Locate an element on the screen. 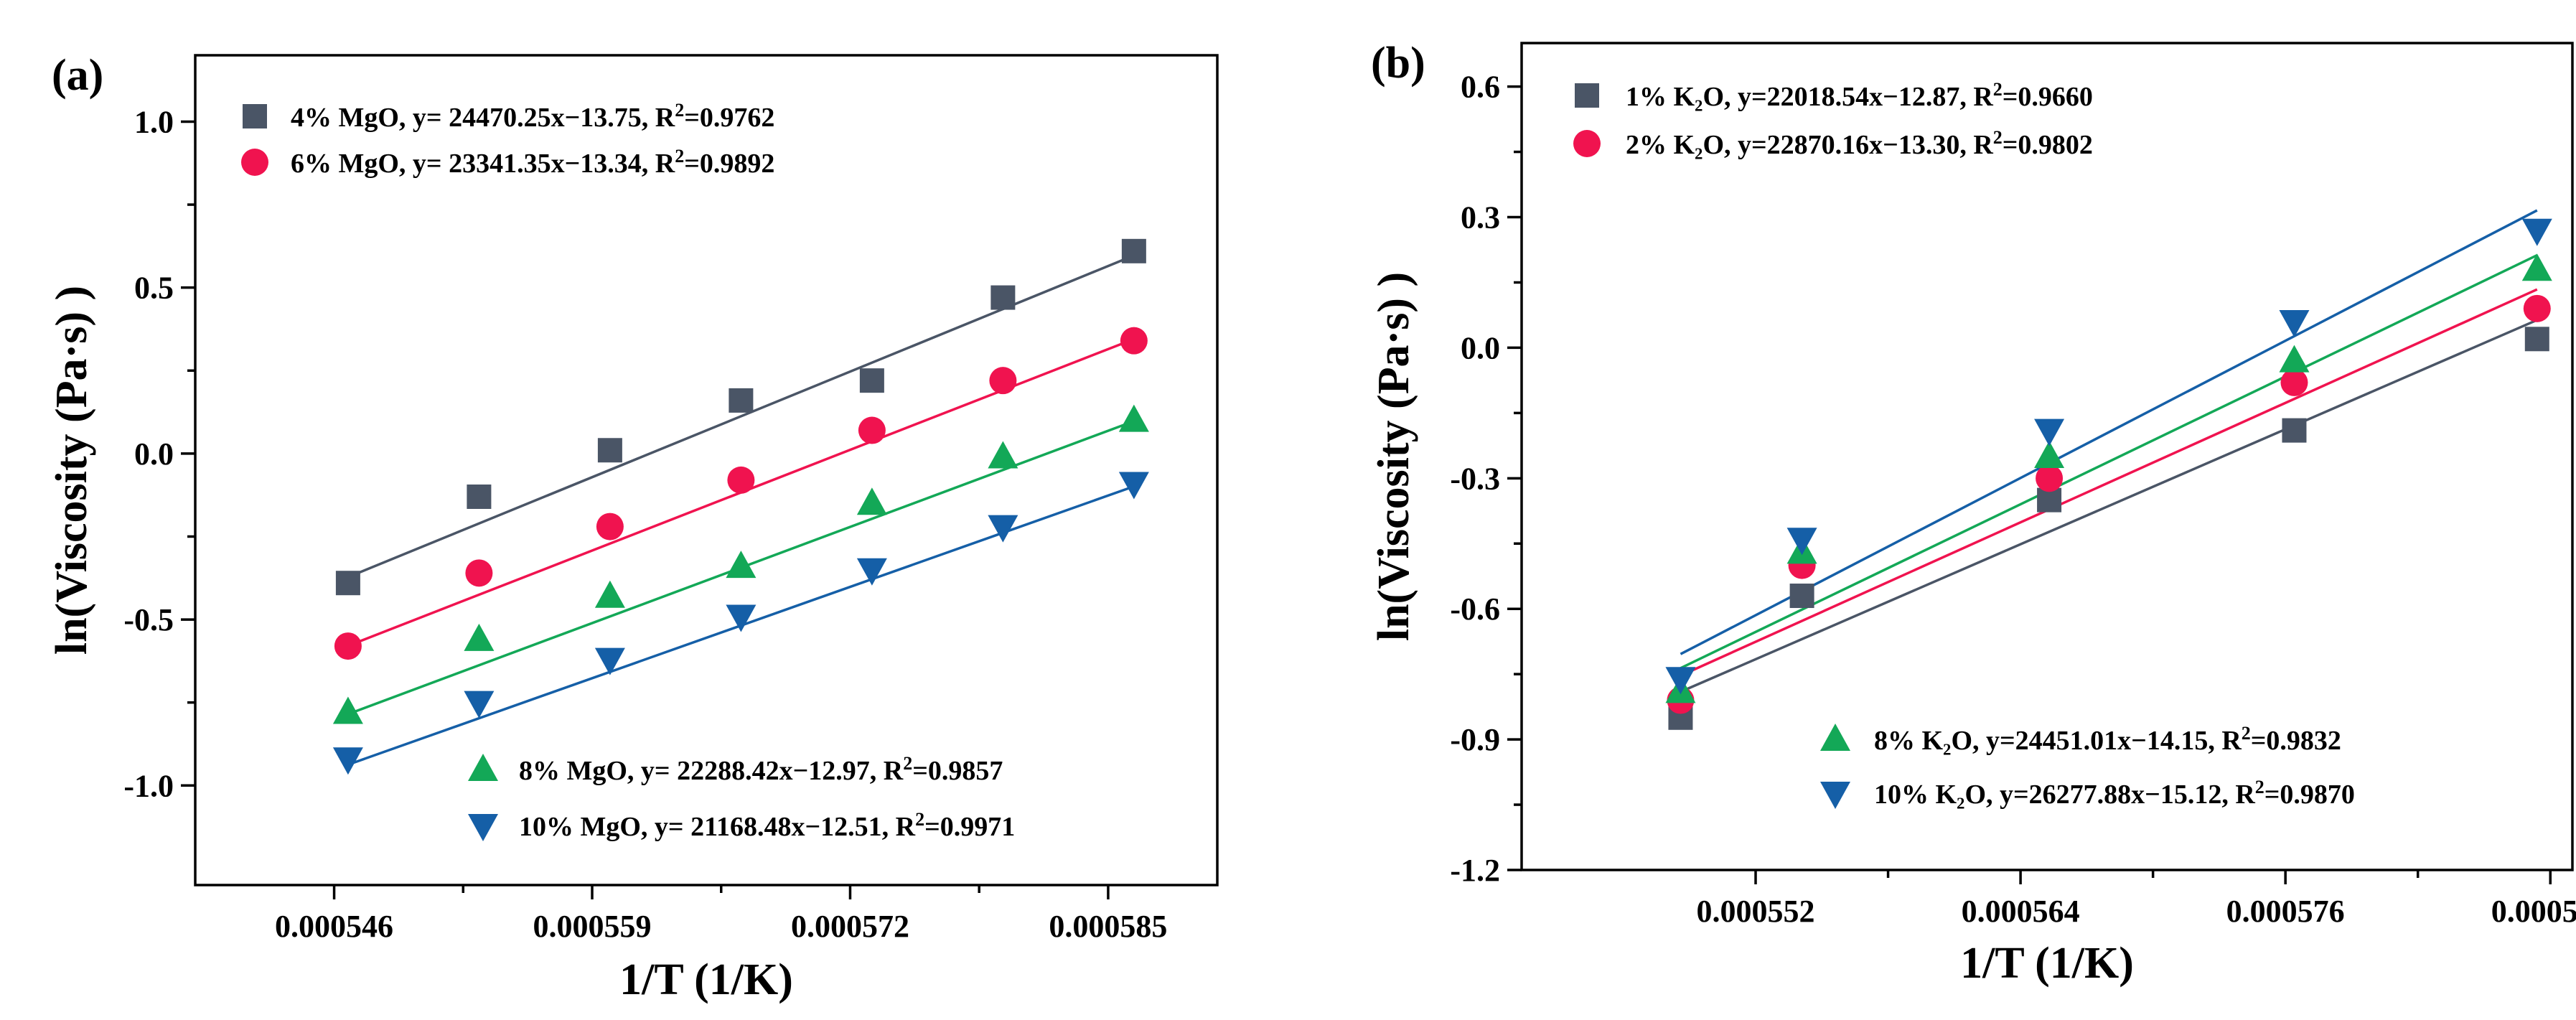 The height and width of the screenshot is (1020, 2576). panel-label-a: (a) is located at coordinates (78, 75).